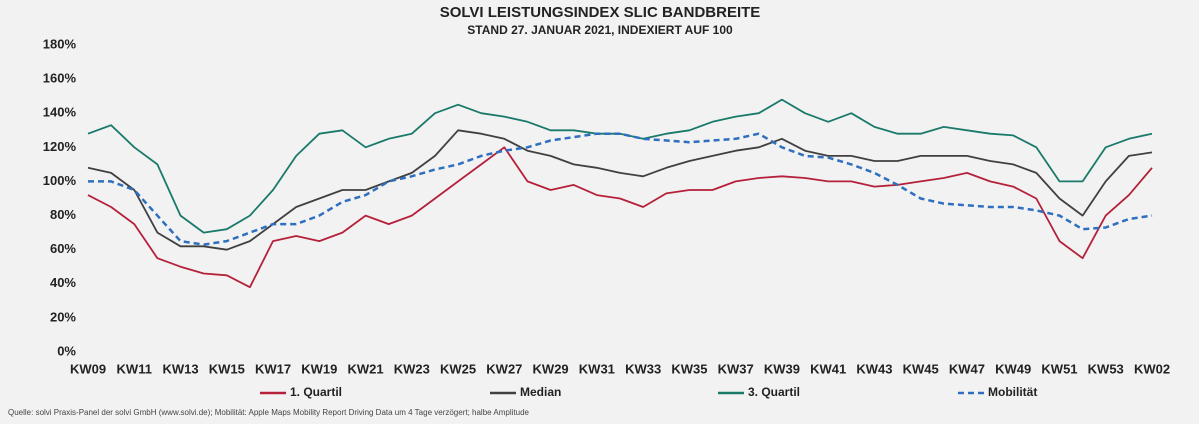 The image size is (1199, 424). Describe the element at coordinates (273, 368) in the screenshot. I see `x-tick-label: KW17` at that location.